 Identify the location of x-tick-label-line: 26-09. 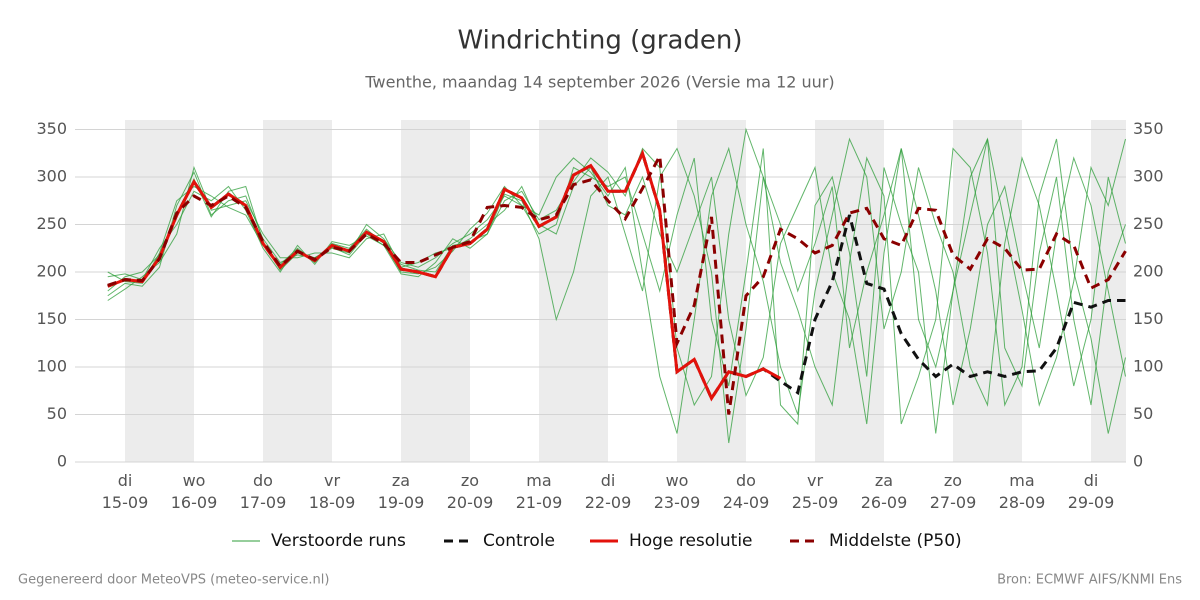
(884, 502).